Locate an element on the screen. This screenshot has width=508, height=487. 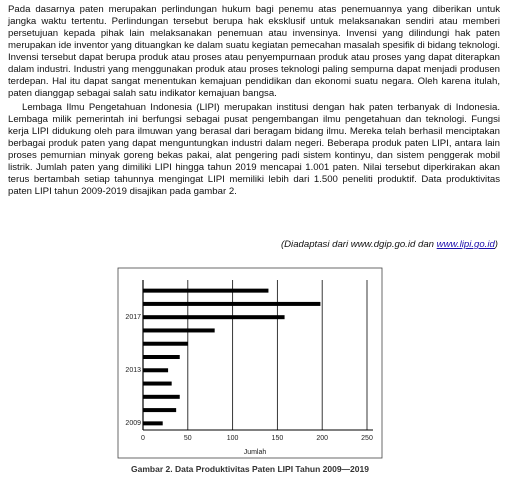
source-text: (Diadaptasi dari www.dgip.go.id dan is located at coordinates (358, 244).